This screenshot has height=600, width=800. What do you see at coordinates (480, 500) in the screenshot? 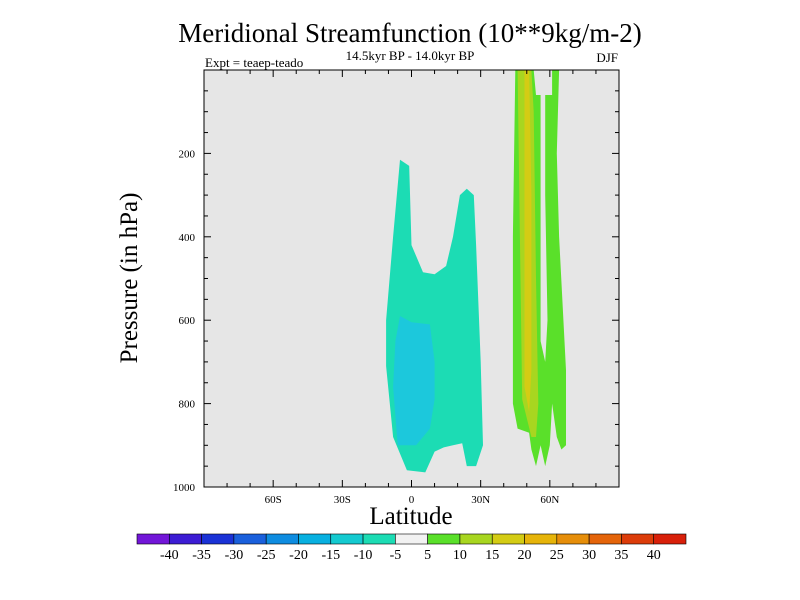
I see `x-tick-label: 30N` at bounding box center [480, 500].